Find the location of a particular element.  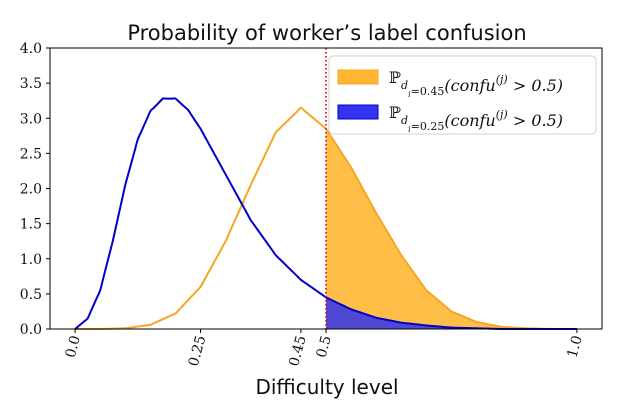

y-tick-label: 1.5 is located at coordinates (31, 225).